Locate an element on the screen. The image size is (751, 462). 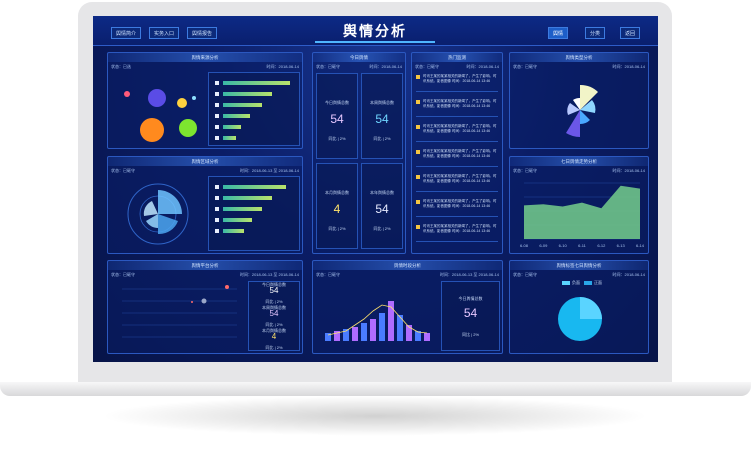
period-bar-line-chart is located at coordinates (377, 321).